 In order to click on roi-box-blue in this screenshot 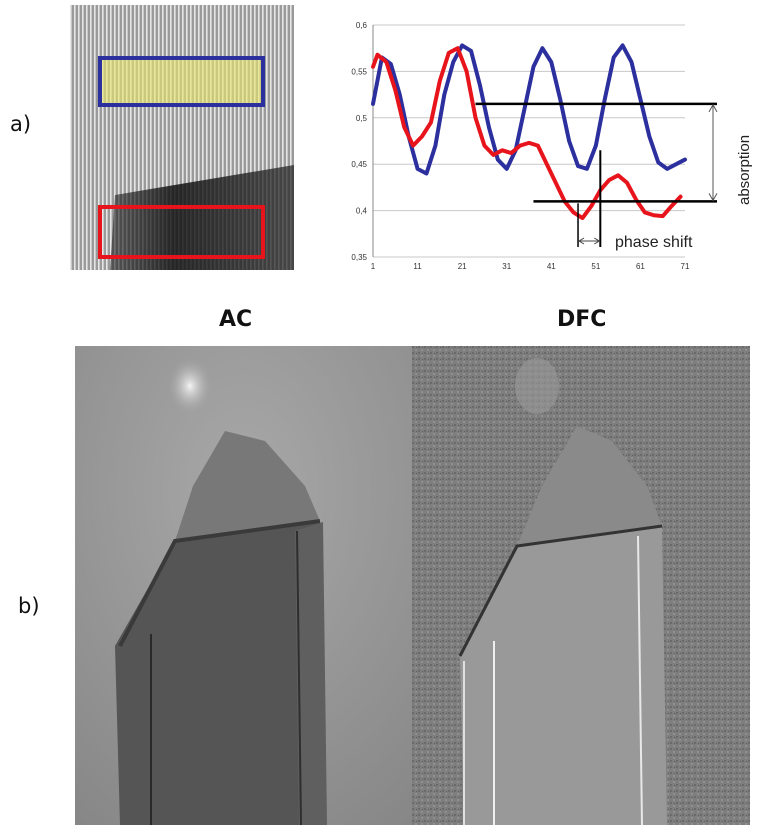, I will do `click(181, 81)`.